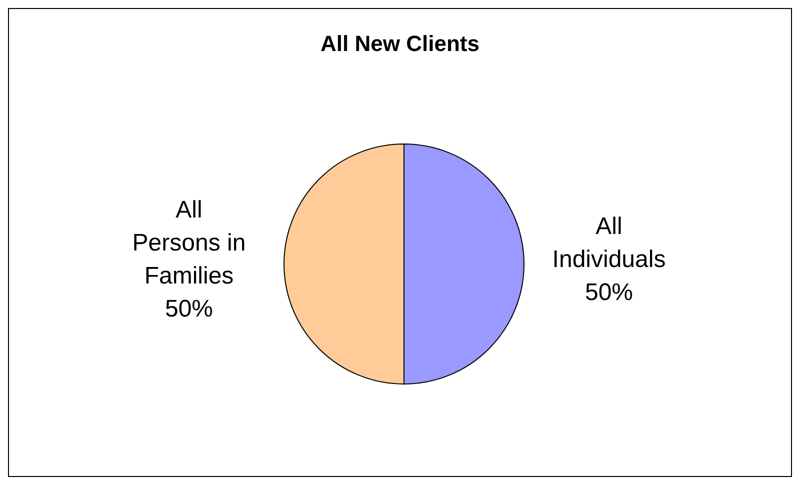 Image resolution: width=798 pixels, height=483 pixels. What do you see at coordinates (400, 44) in the screenshot?
I see `chart-title: All New Clients` at bounding box center [400, 44].